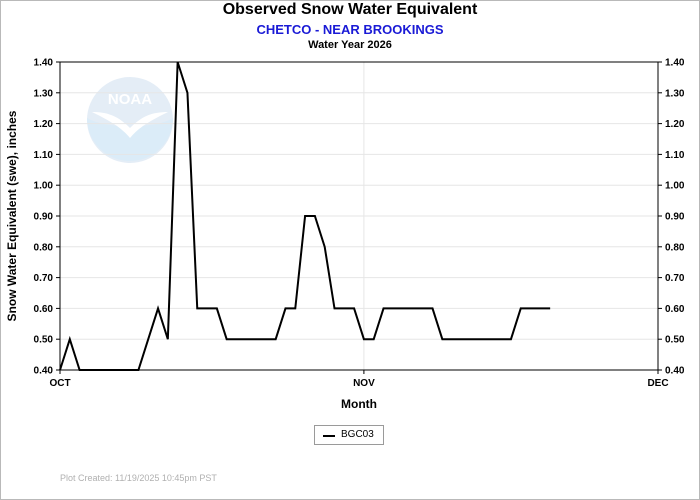 This screenshot has width=700, height=500. I want to click on noaa-logo-text: NOAA, so click(130, 99).